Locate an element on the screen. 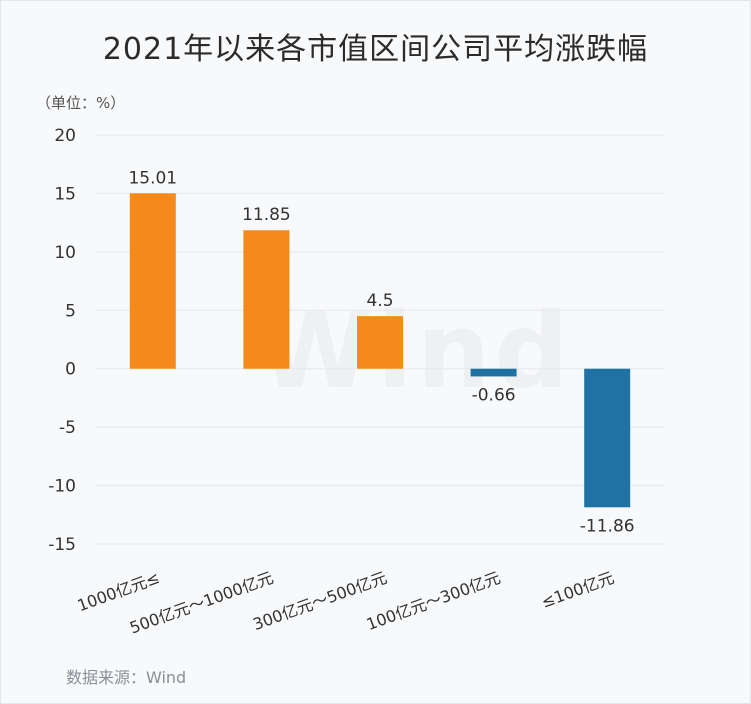  y-tick-label: -10 is located at coordinates (62, 487).